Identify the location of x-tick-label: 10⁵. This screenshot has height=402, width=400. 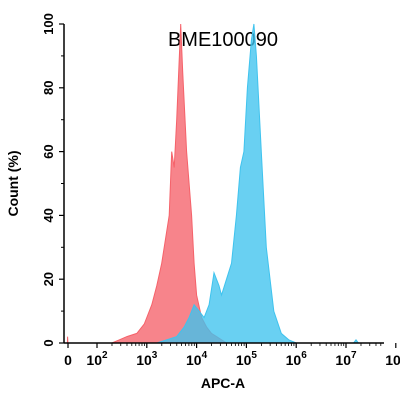
(247, 359).